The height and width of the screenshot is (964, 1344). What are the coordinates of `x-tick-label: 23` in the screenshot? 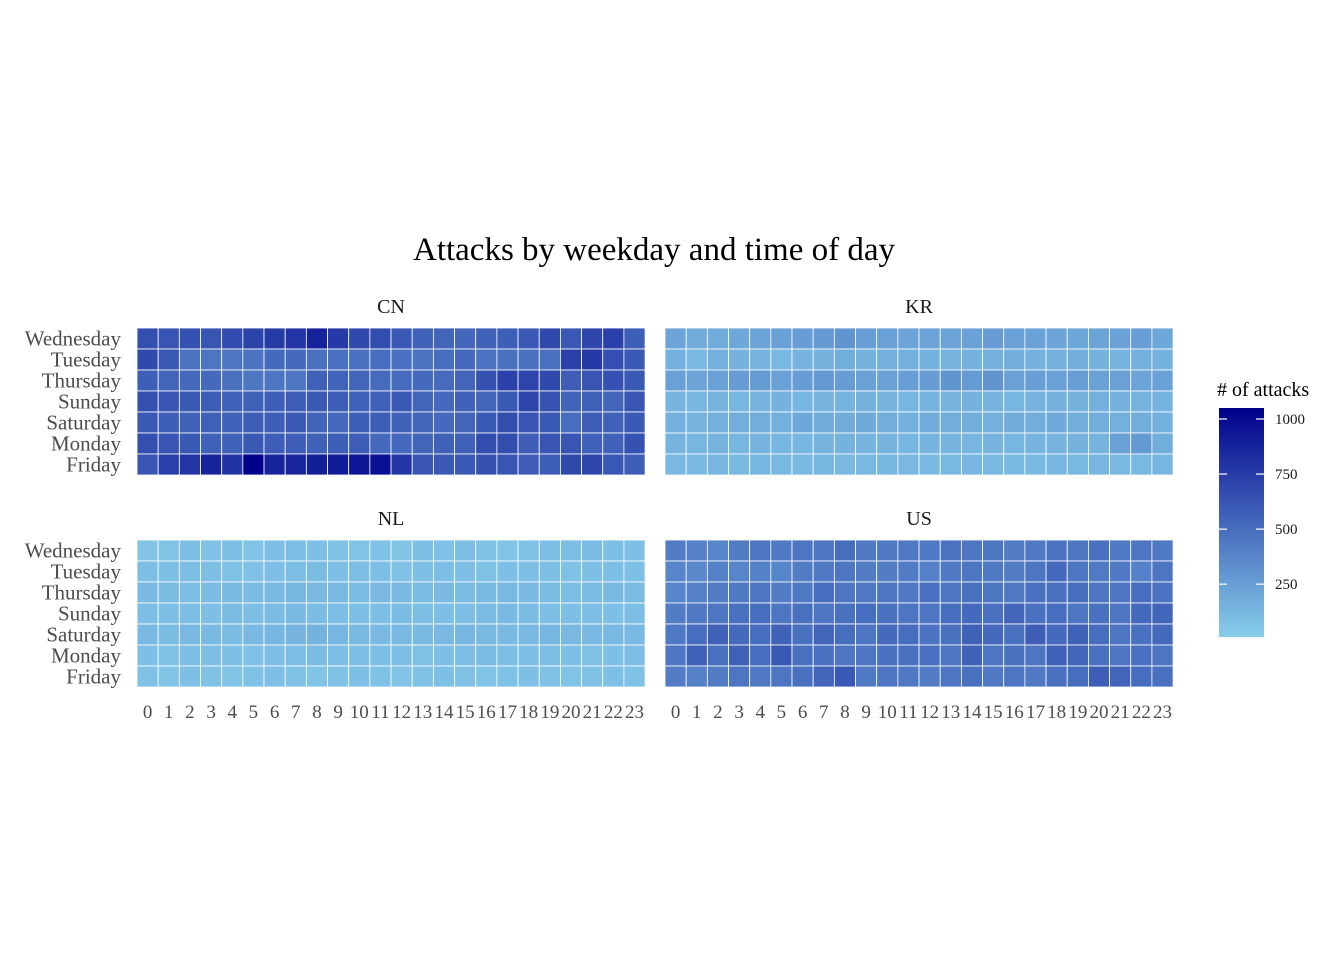 It's located at (1162, 712).